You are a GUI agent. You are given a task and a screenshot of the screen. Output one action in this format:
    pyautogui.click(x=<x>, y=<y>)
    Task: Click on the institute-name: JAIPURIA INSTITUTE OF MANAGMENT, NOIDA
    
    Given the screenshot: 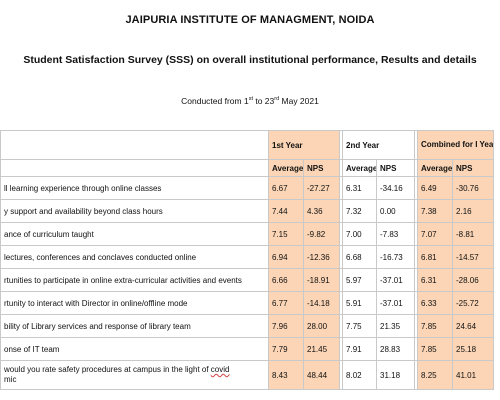 What is the action you would take?
    pyautogui.click(x=250, y=20)
    